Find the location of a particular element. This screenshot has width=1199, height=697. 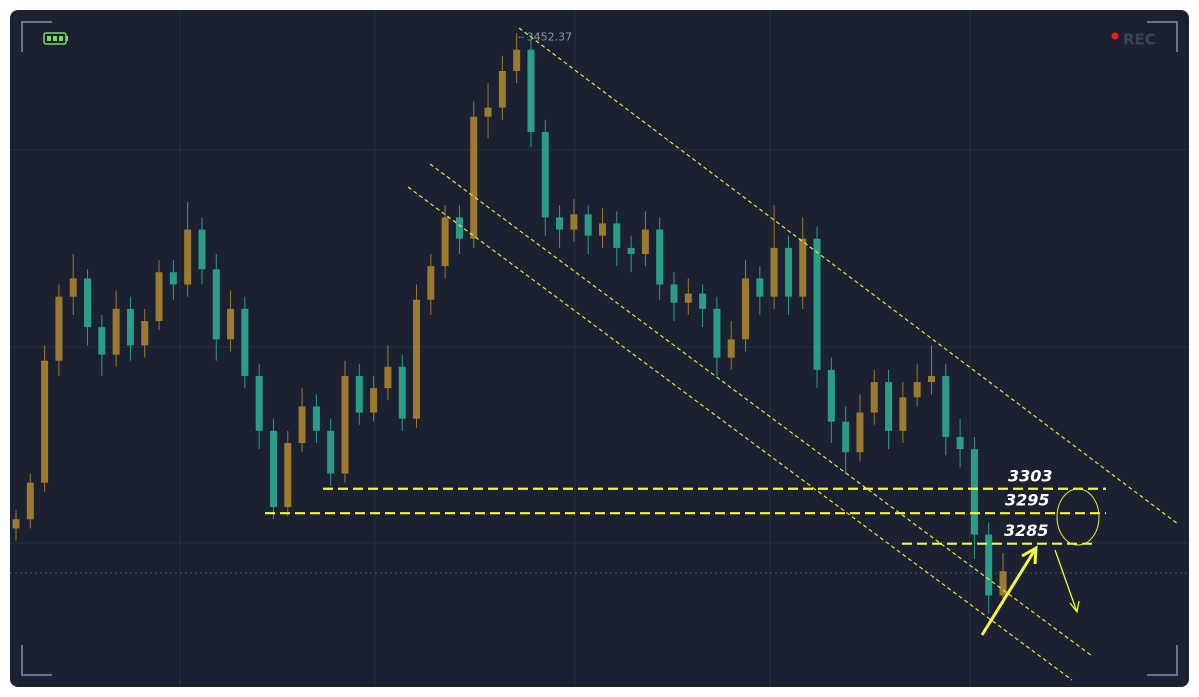

level-label: 3285 is located at coordinates (1026, 530).